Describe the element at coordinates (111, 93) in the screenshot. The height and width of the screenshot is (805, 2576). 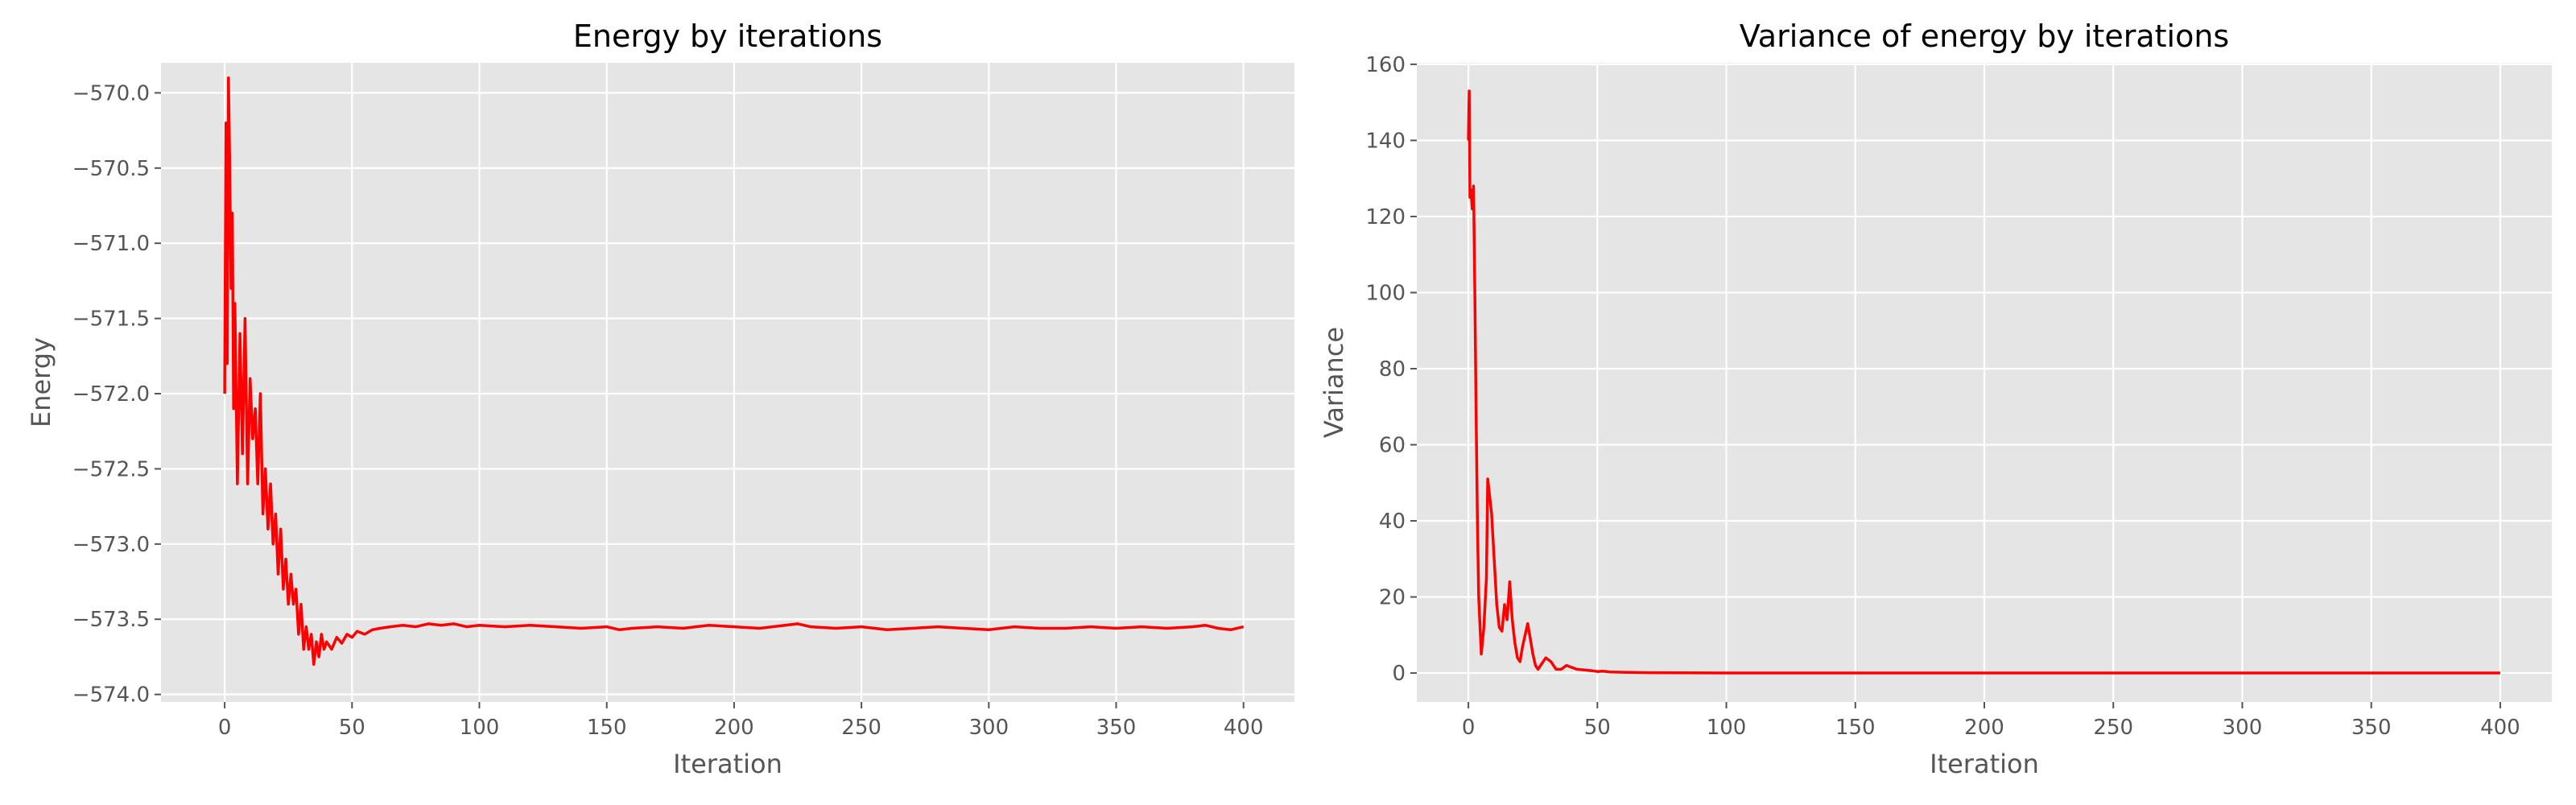
I see `y-tick-label: −570.0` at that location.